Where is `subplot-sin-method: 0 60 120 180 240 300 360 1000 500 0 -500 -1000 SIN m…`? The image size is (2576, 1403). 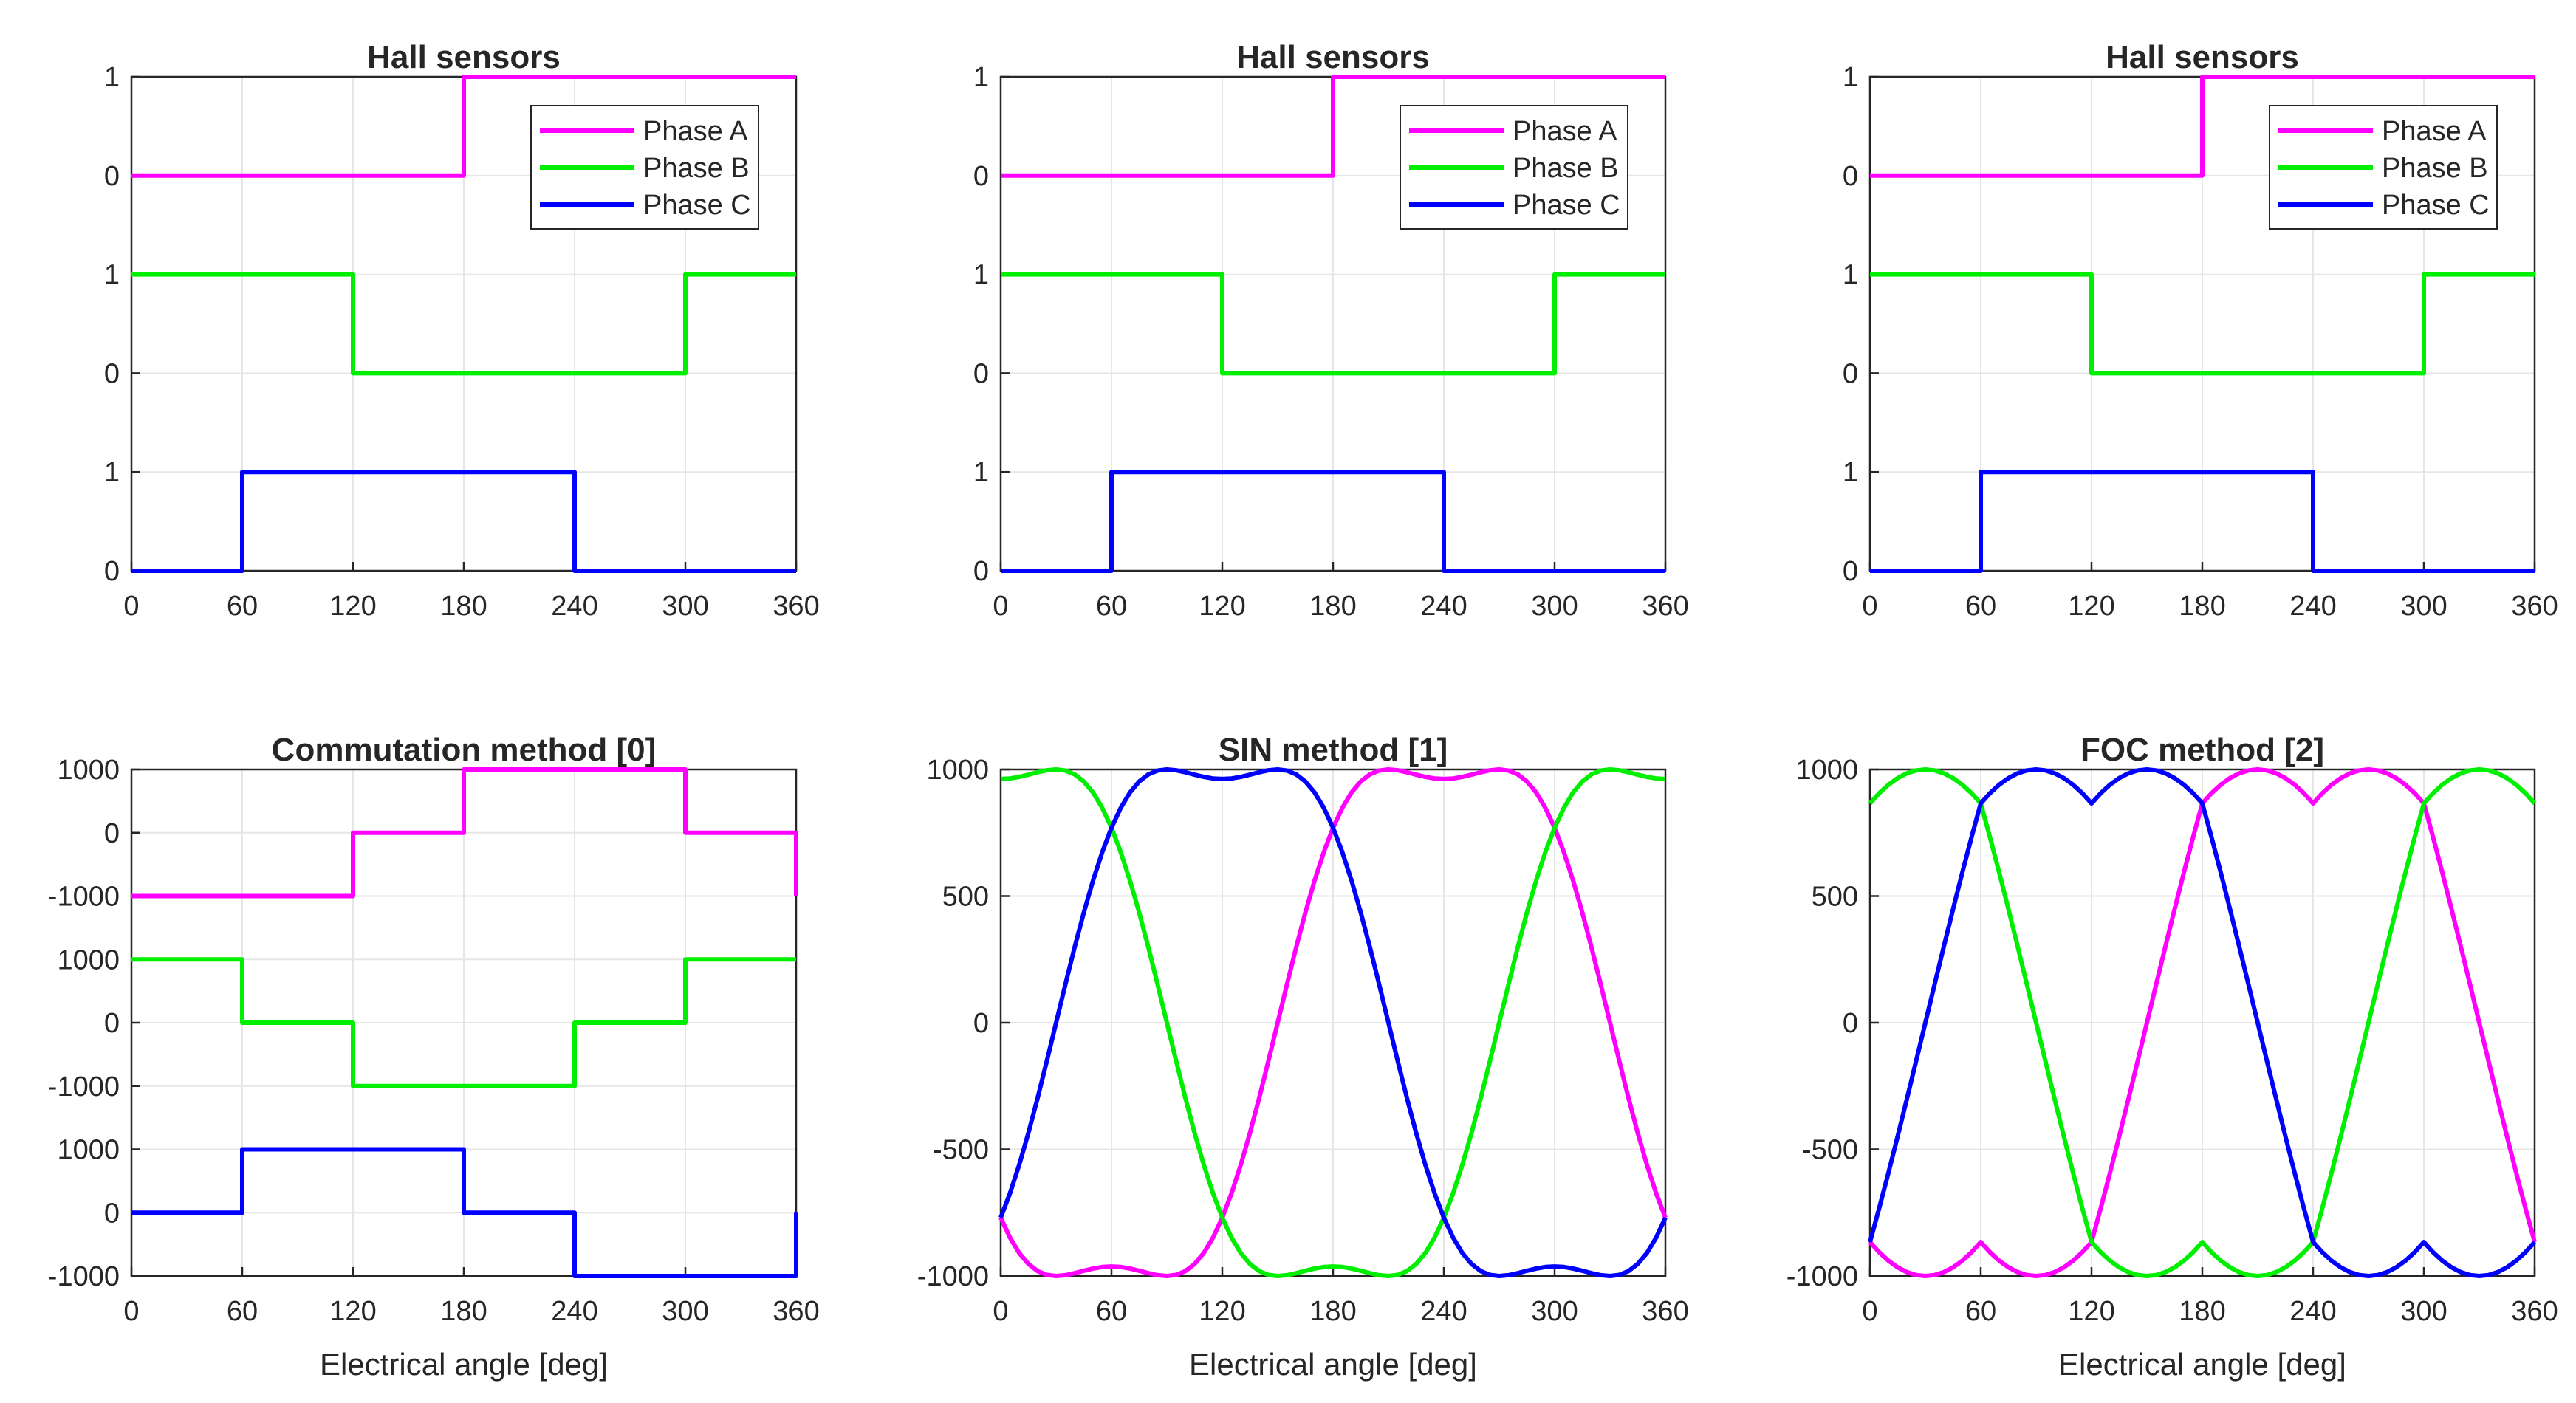 subplot-sin-method: 0 60 120 180 240 300 360 1000 500 0 -500 -1000 SIN m… is located at coordinates (1303, 1057).